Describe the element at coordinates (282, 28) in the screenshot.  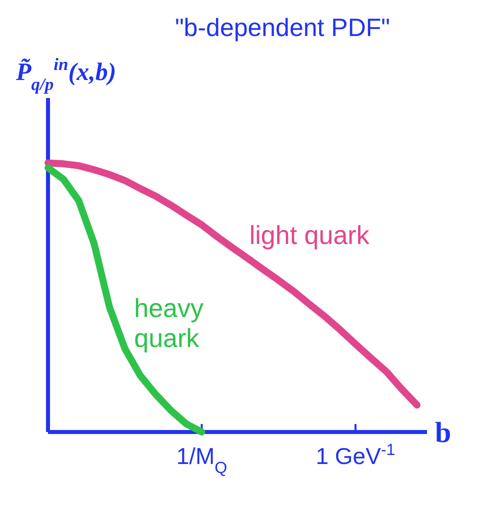
I see `chart-title: "b-dependent PDF"` at that location.